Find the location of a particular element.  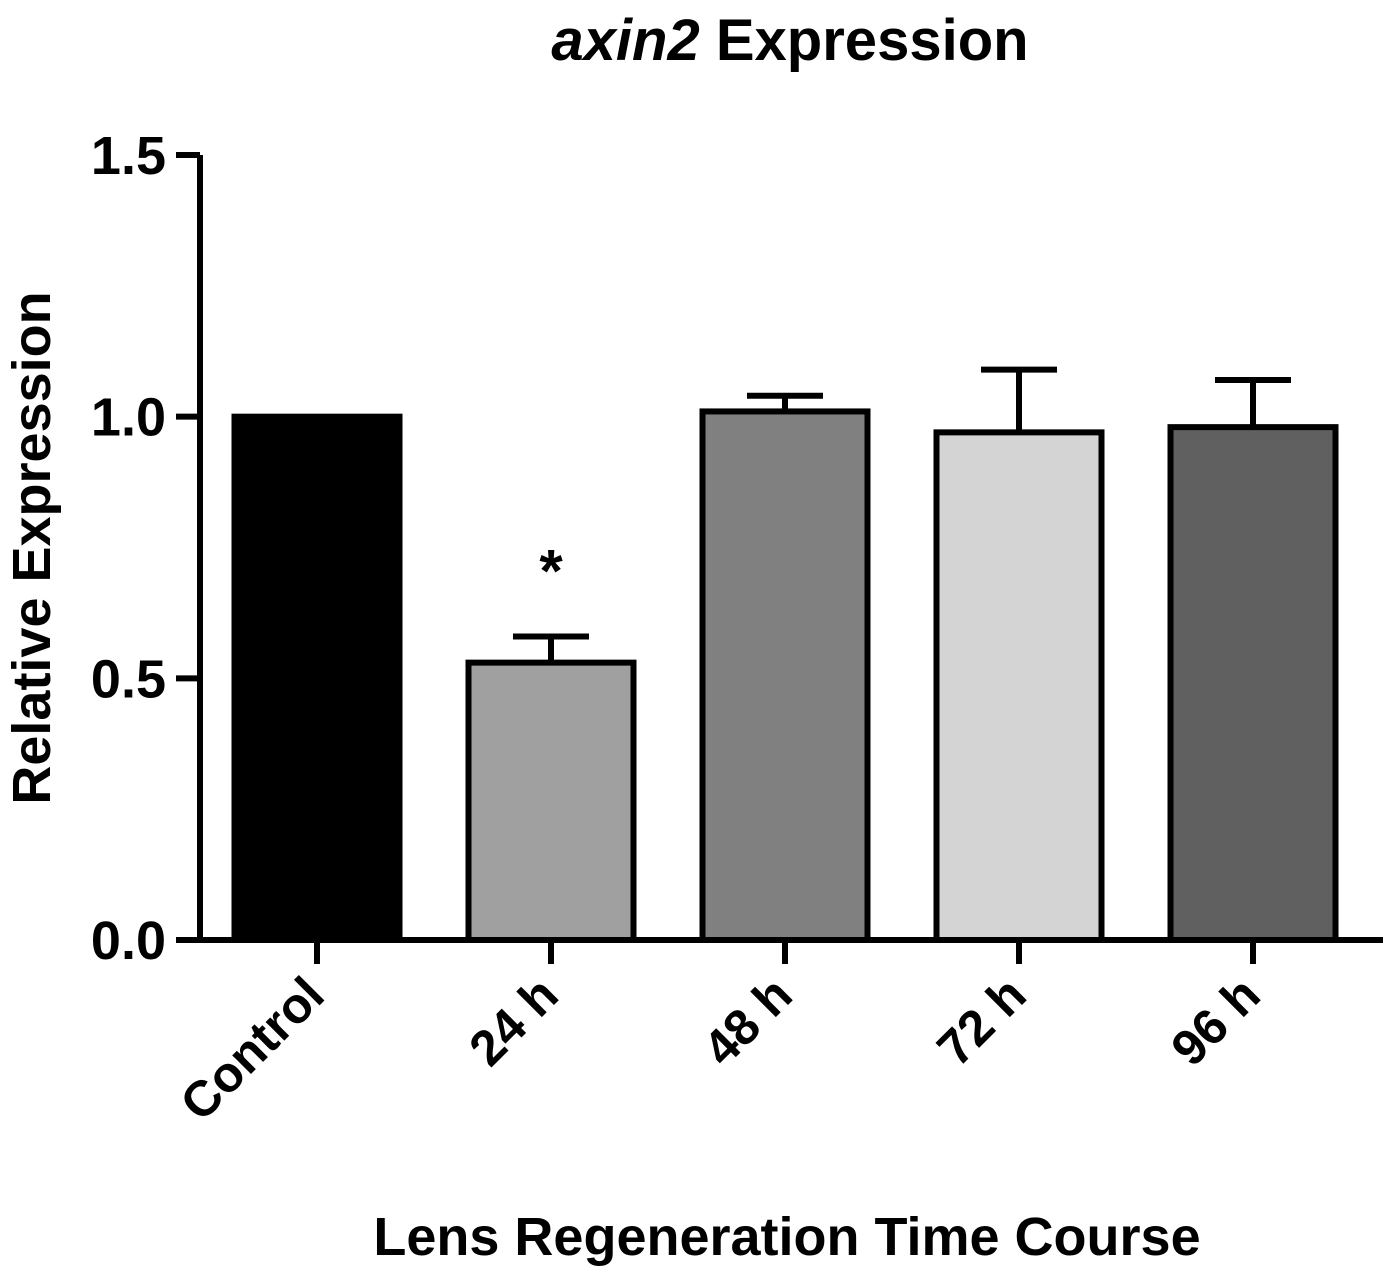

chart-title-suffix: Expression is located at coordinates (864, 40).